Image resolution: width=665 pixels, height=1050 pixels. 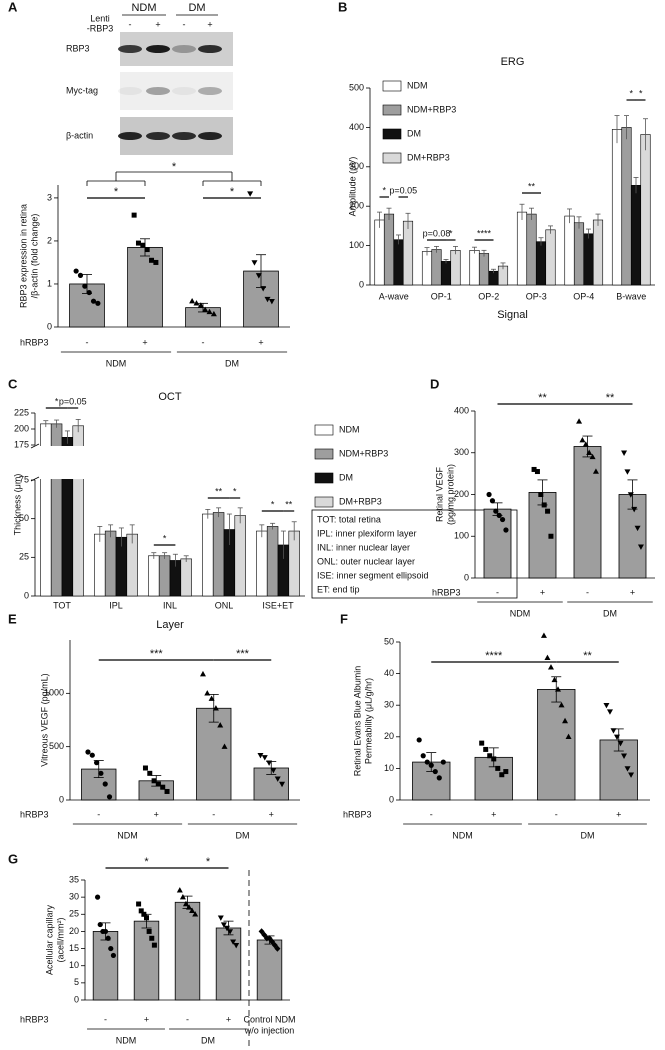 I want to click on x-tick-label: OP-2, so click(x=488, y=296).